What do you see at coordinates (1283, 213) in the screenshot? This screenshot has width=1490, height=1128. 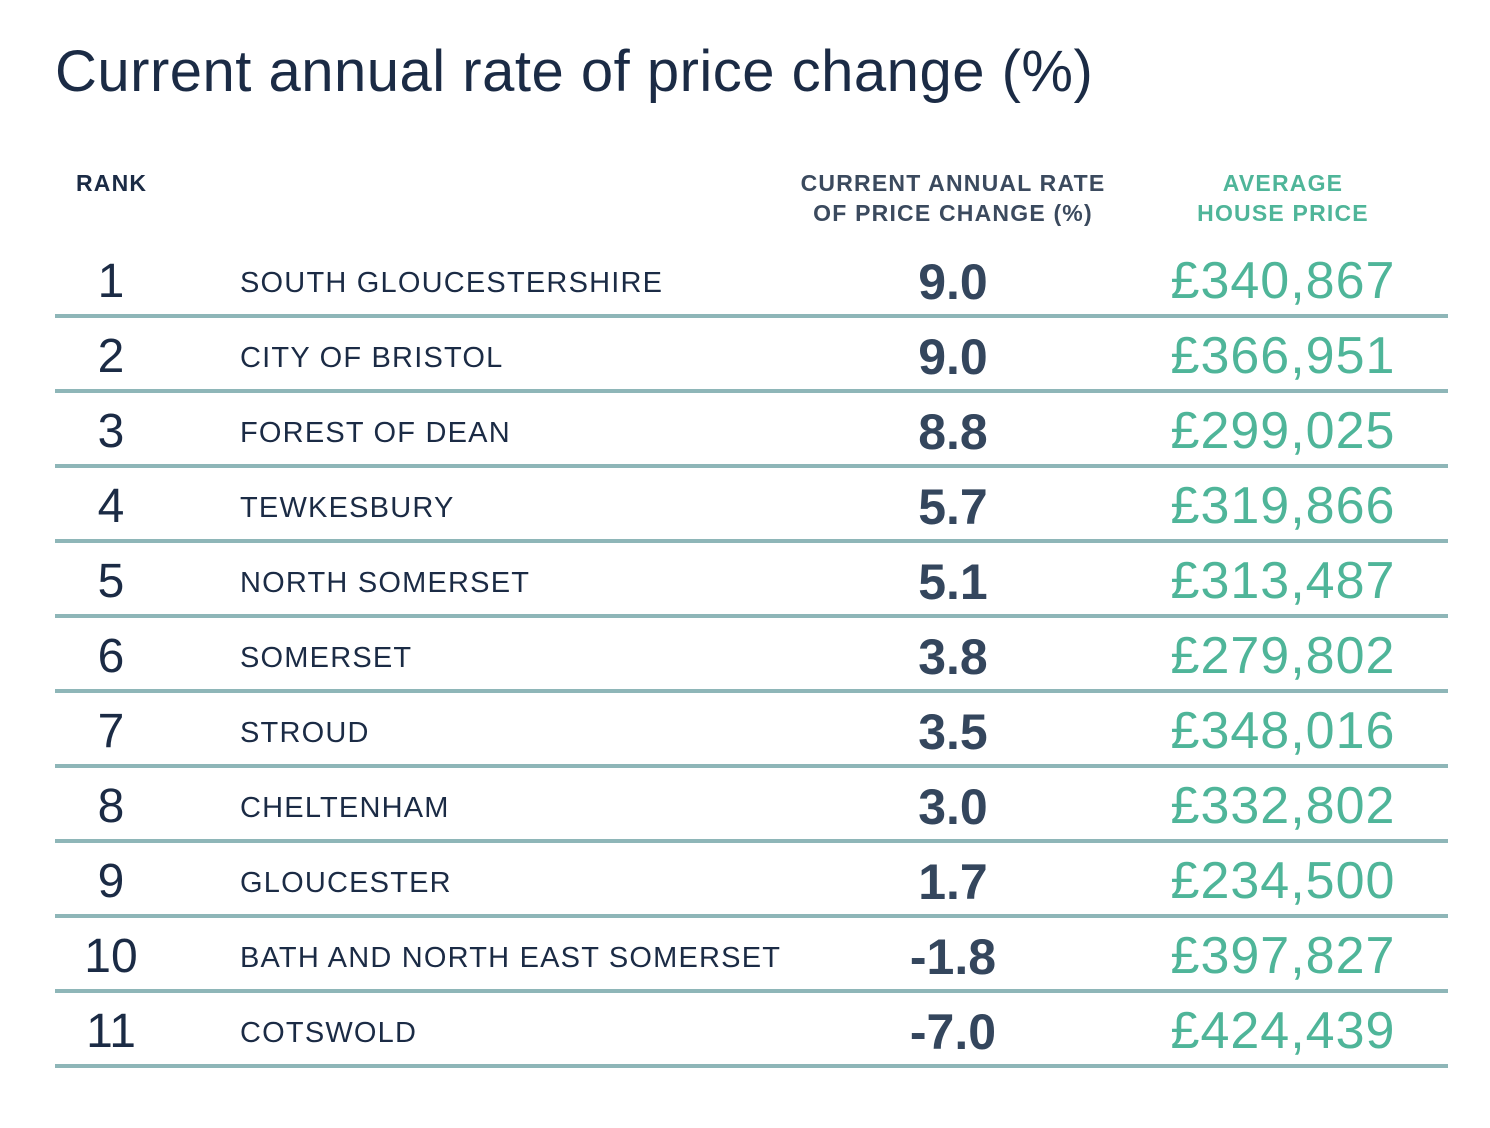 I see `price-header-line2: HOUSE PRICE` at bounding box center [1283, 213].